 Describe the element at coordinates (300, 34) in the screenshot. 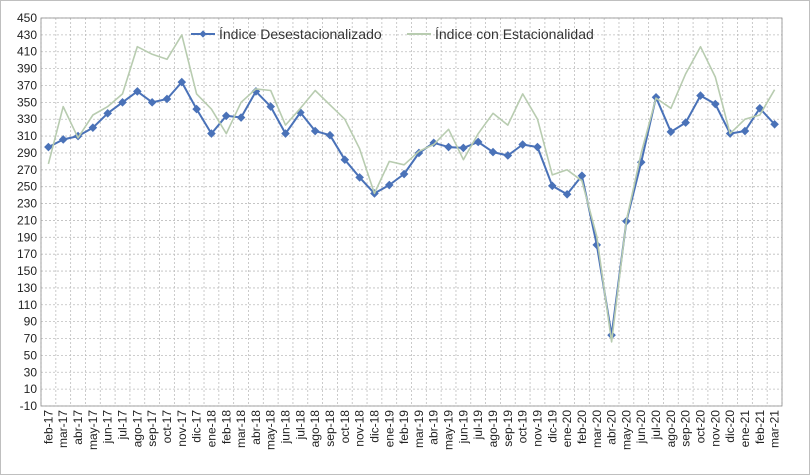

I see `legend-label-1: Índice Desestacionalizado` at that location.